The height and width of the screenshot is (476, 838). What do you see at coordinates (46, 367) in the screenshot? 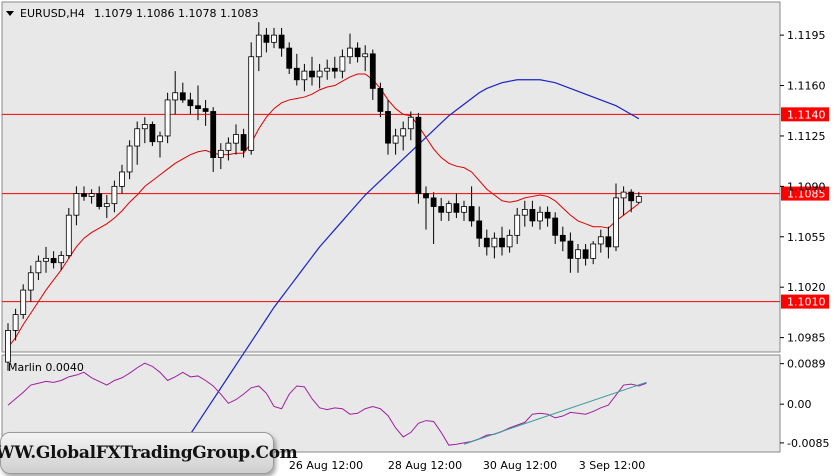
I see `indicator-label: Marlin 0.0040` at bounding box center [46, 367].